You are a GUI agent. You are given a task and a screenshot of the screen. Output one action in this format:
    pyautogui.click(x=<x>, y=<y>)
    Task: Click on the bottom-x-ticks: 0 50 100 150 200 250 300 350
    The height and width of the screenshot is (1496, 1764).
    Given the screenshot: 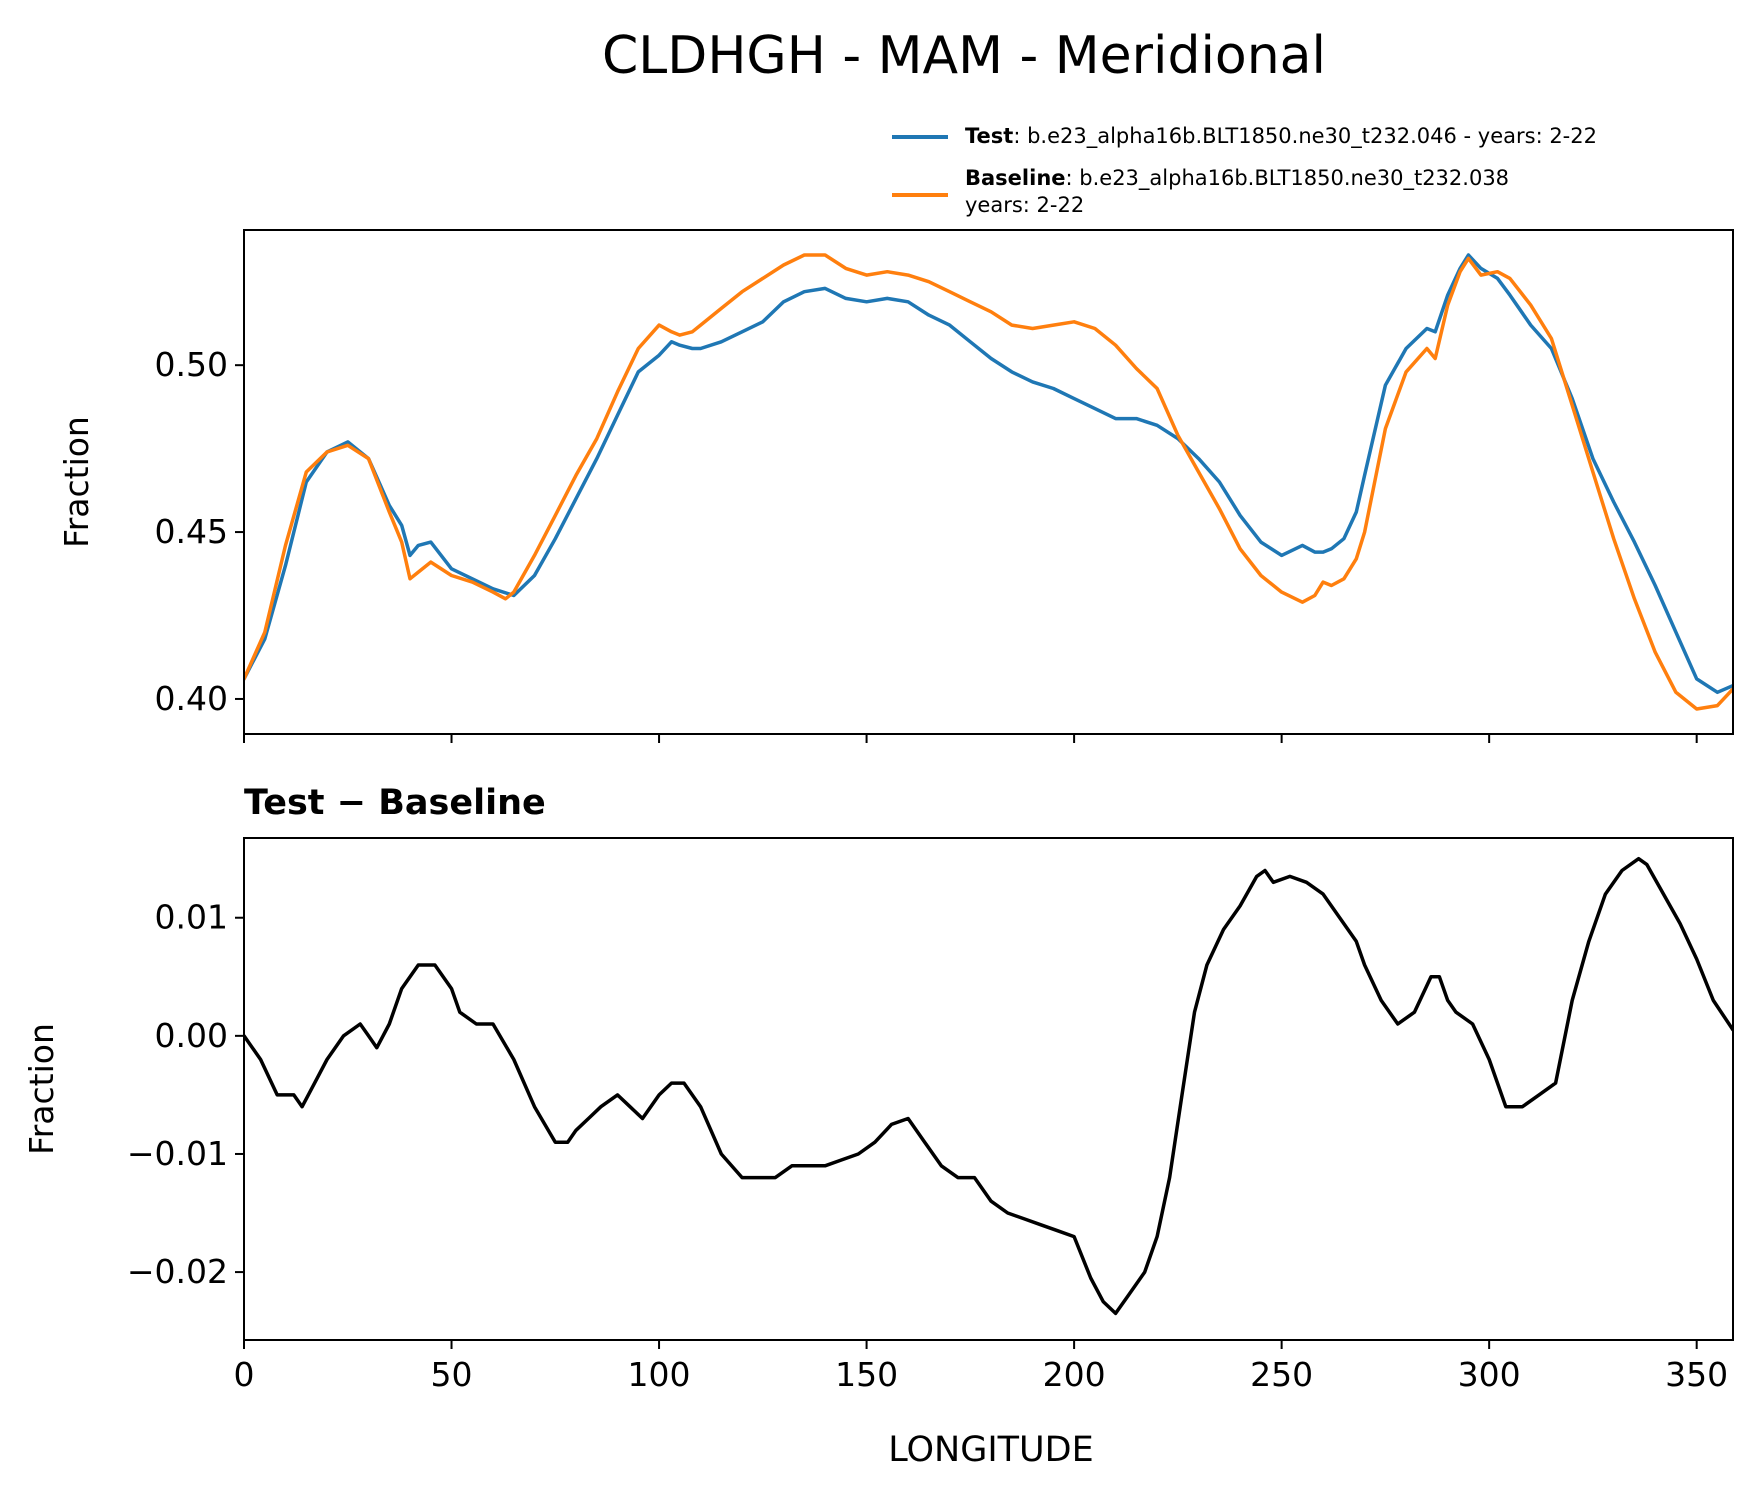 What is the action you would take?
    pyautogui.click(x=981, y=1367)
    